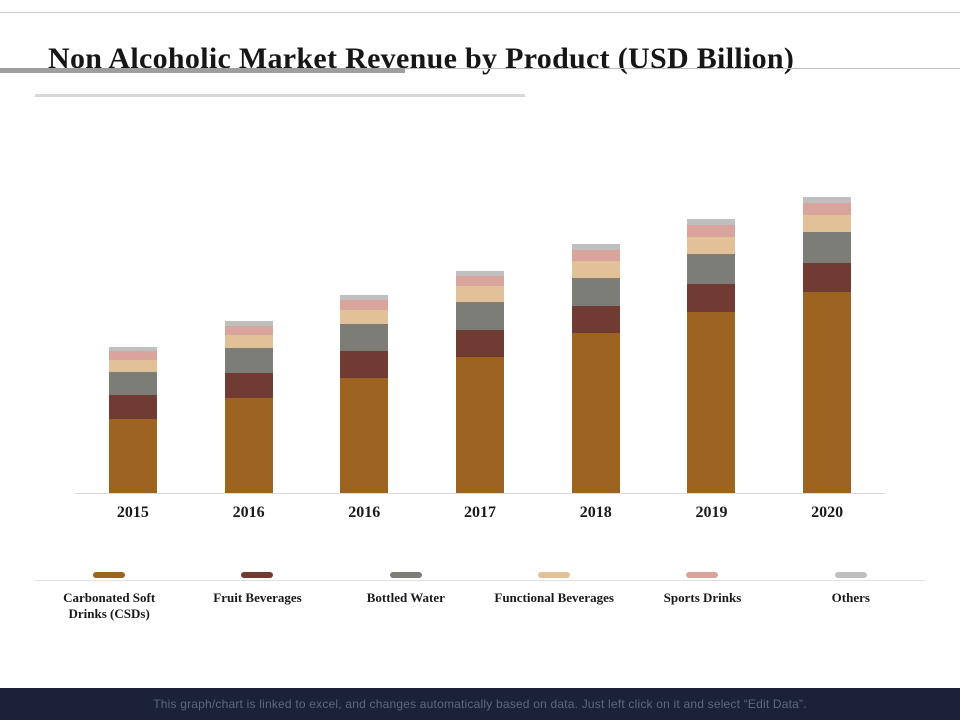 Image resolution: width=960 pixels, height=720 pixels. What do you see at coordinates (827, 512) in the screenshot?
I see `x-axis-label: 2020` at bounding box center [827, 512].